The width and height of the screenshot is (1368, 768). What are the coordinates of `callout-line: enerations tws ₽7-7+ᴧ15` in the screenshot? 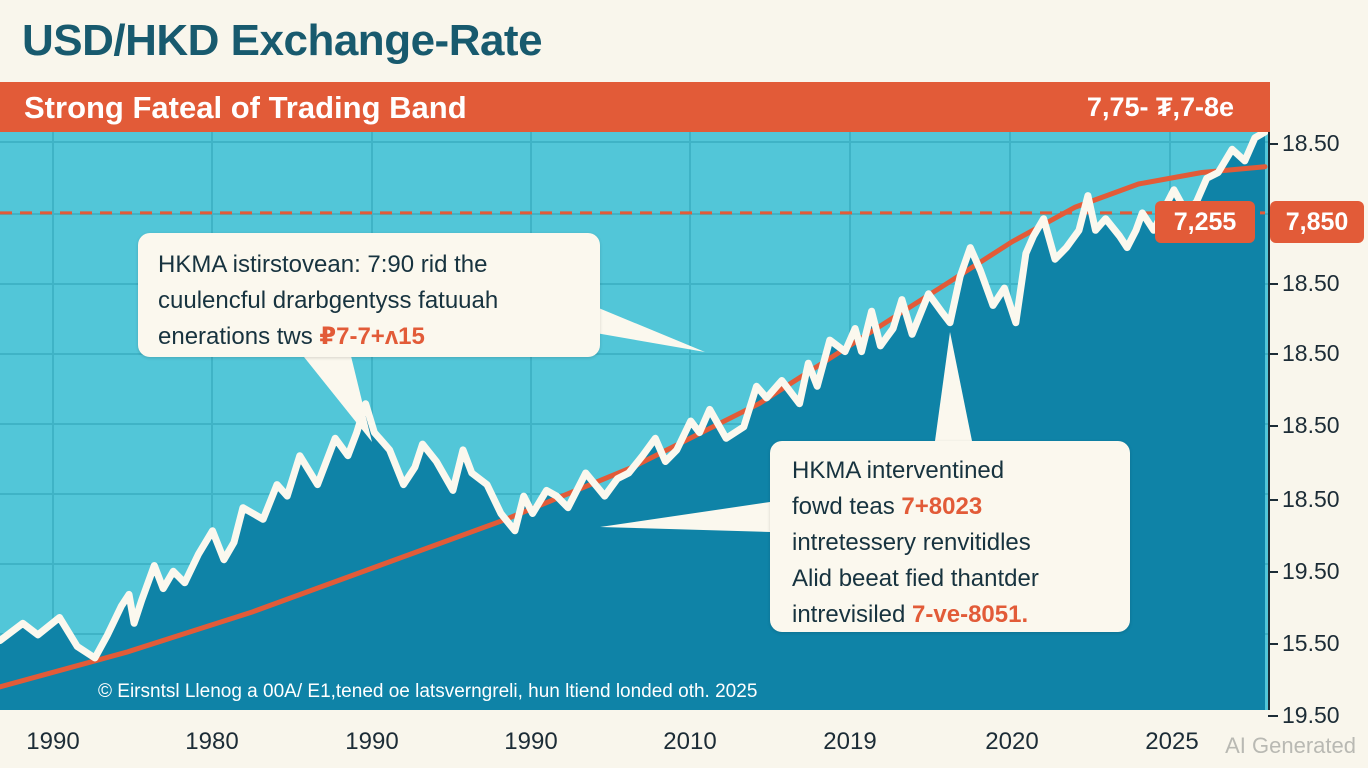 It's located at (369, 337).